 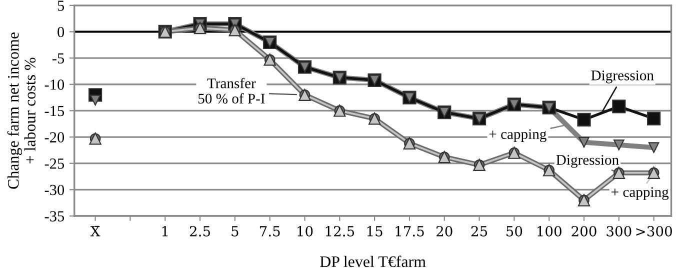 What do you see at coordinates (305, 231) in the screenshot?
I see `x-tick-label: 10` at bounding box center [305, 231].